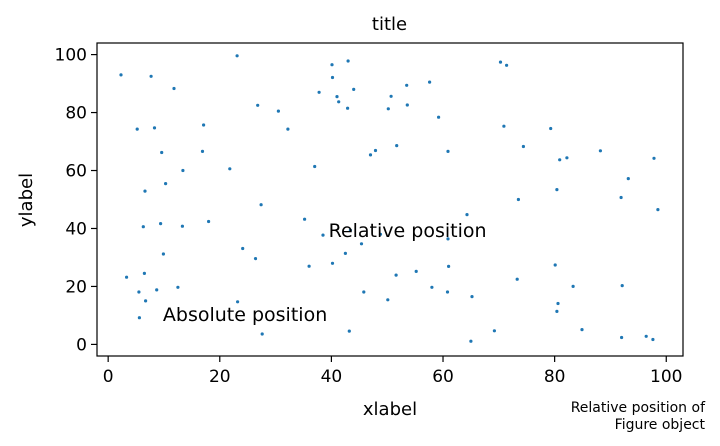  I want to click on figure-note-line2: Figure object, so click(660, 425).